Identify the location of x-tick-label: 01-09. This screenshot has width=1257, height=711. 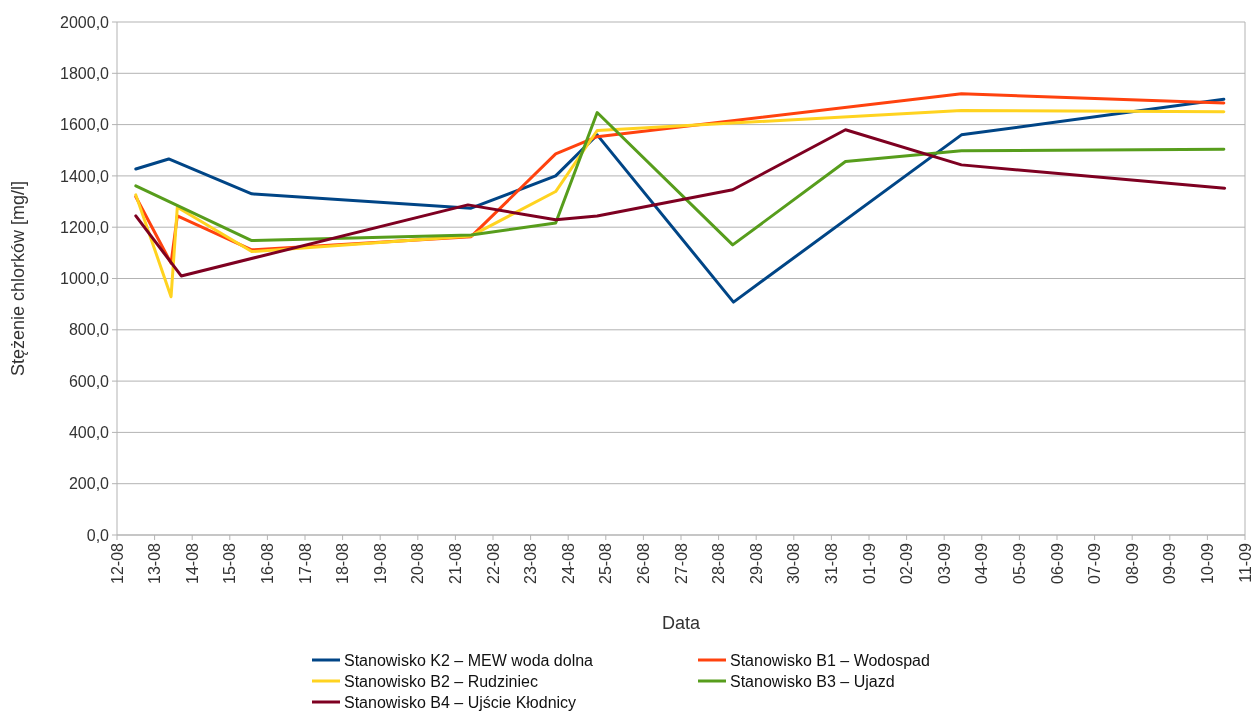
(869, 563).